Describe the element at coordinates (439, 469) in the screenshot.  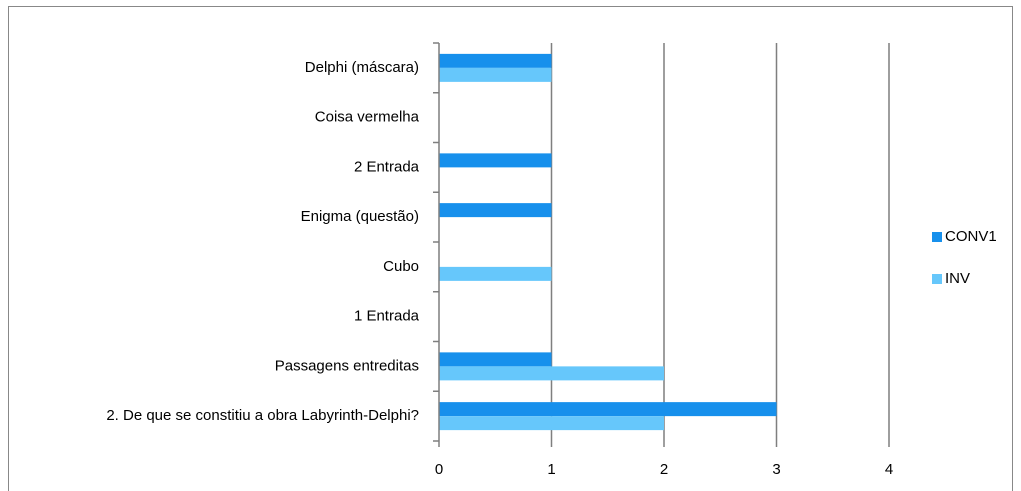
I see `x-tick-label: 0` at that location.